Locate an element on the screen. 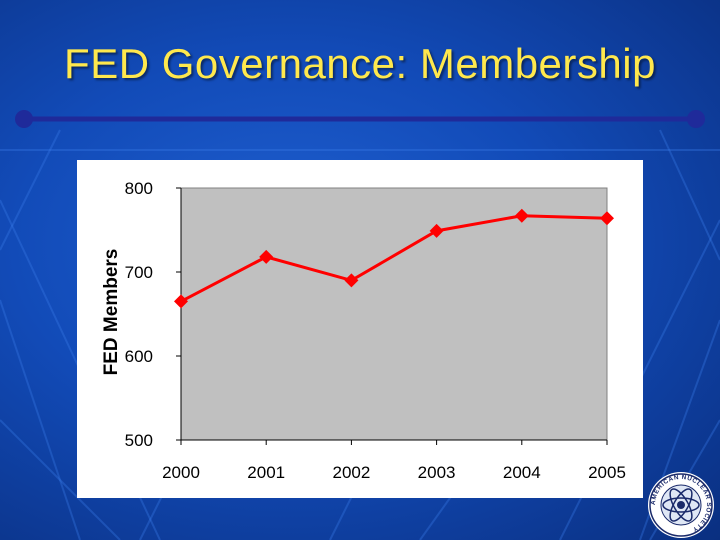 This screenshot has height=540, width=720. series-line is located at coordinates (394, 258).